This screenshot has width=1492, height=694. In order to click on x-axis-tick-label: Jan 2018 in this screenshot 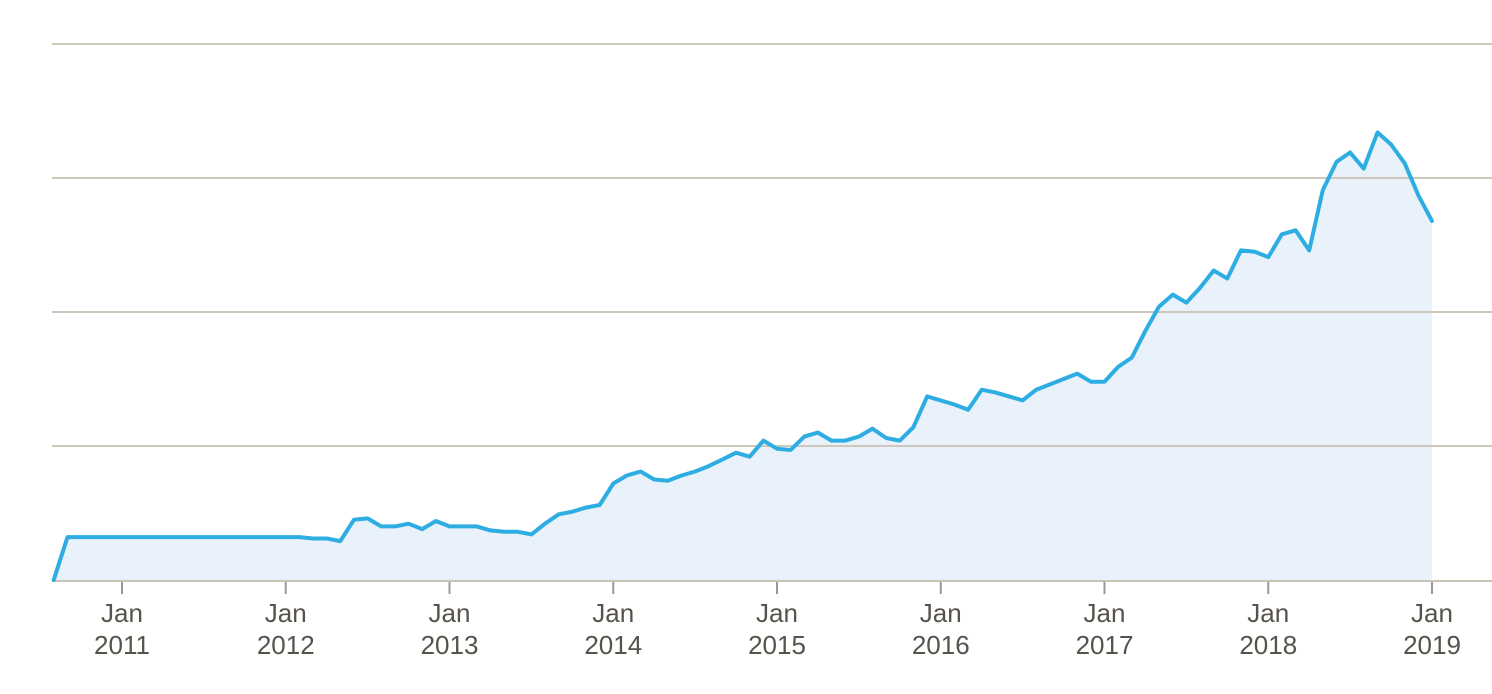, I will do `click(1268, 629)`.